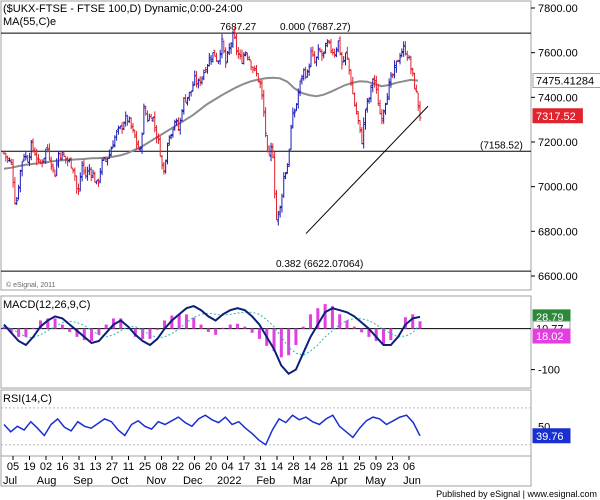  Describe the element at coordinates (27, 399) in the screenshot. I see `rsi-title: RSI(14,C)` at that location.